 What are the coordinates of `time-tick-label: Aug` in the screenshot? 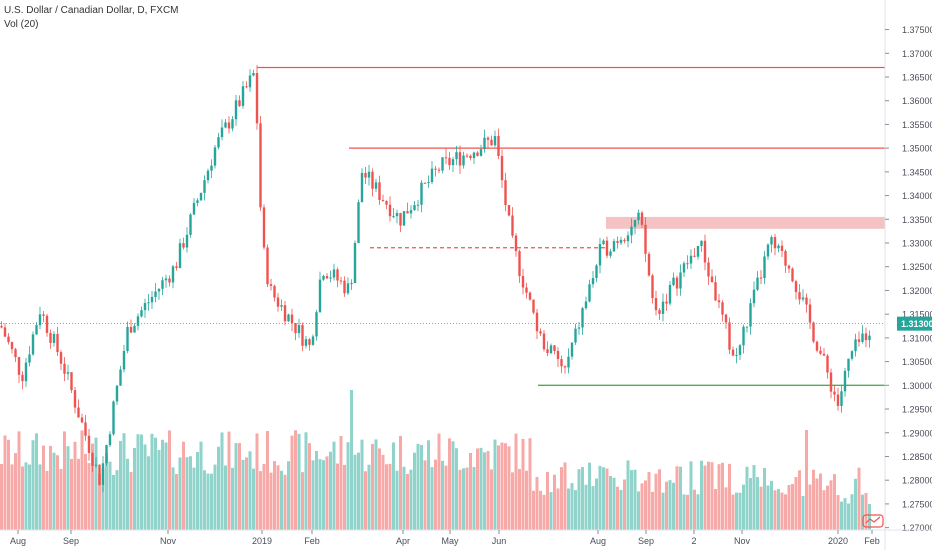 It's located at (598, 541).